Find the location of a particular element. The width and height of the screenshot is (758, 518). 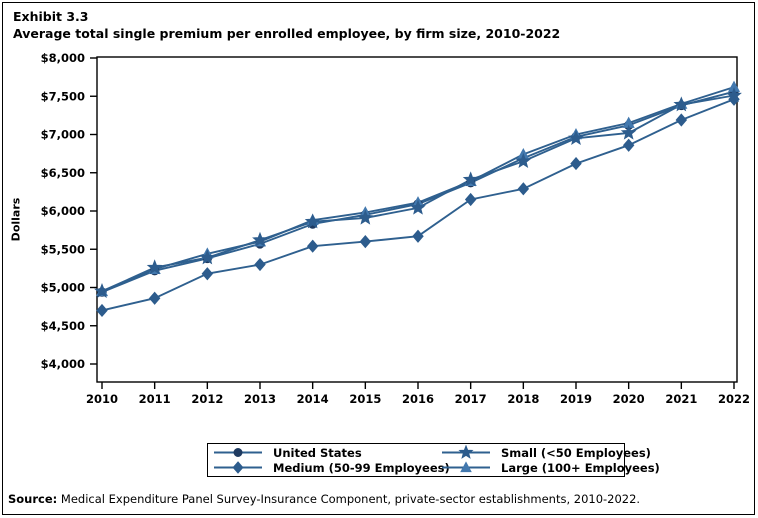

svg-text: $4,500 is located at coordinates (63, 326).